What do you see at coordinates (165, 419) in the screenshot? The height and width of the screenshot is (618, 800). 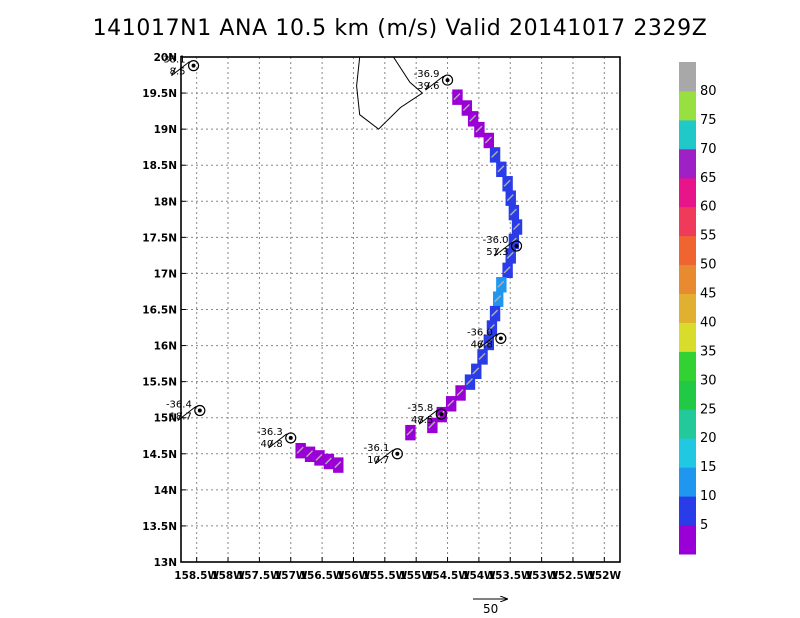 I see `y-tick-label: 15N` at bounding box center [165, 419].